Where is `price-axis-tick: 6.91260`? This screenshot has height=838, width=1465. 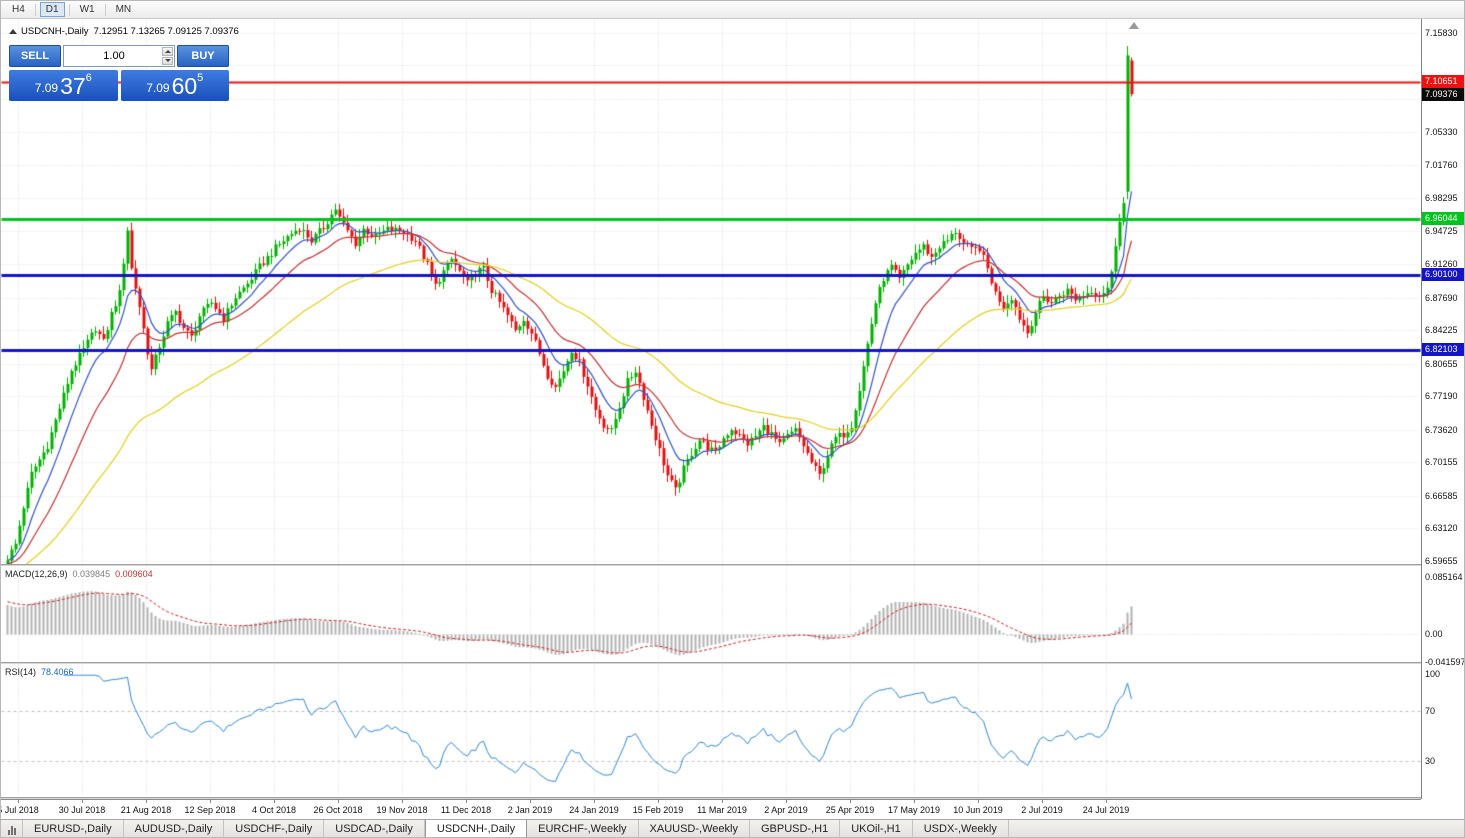
price-axis-tick: 6.91260 is located at coordinates (1441, 263).